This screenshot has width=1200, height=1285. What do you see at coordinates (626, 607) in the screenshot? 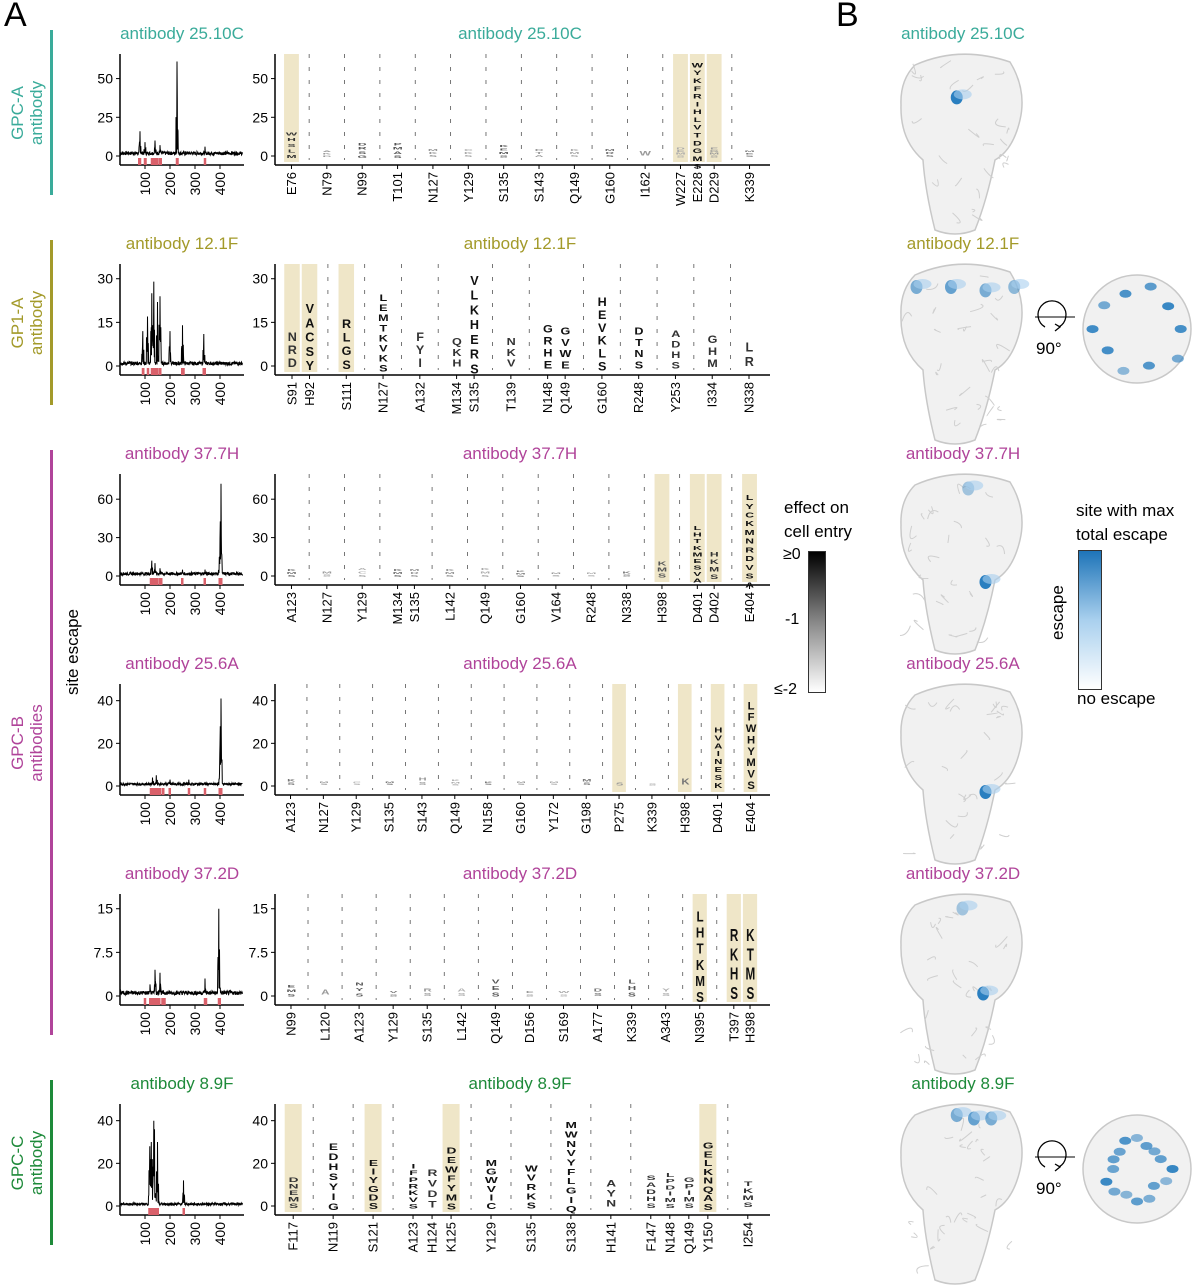
I see `site-label: N338` at bounding box center [626, 607].